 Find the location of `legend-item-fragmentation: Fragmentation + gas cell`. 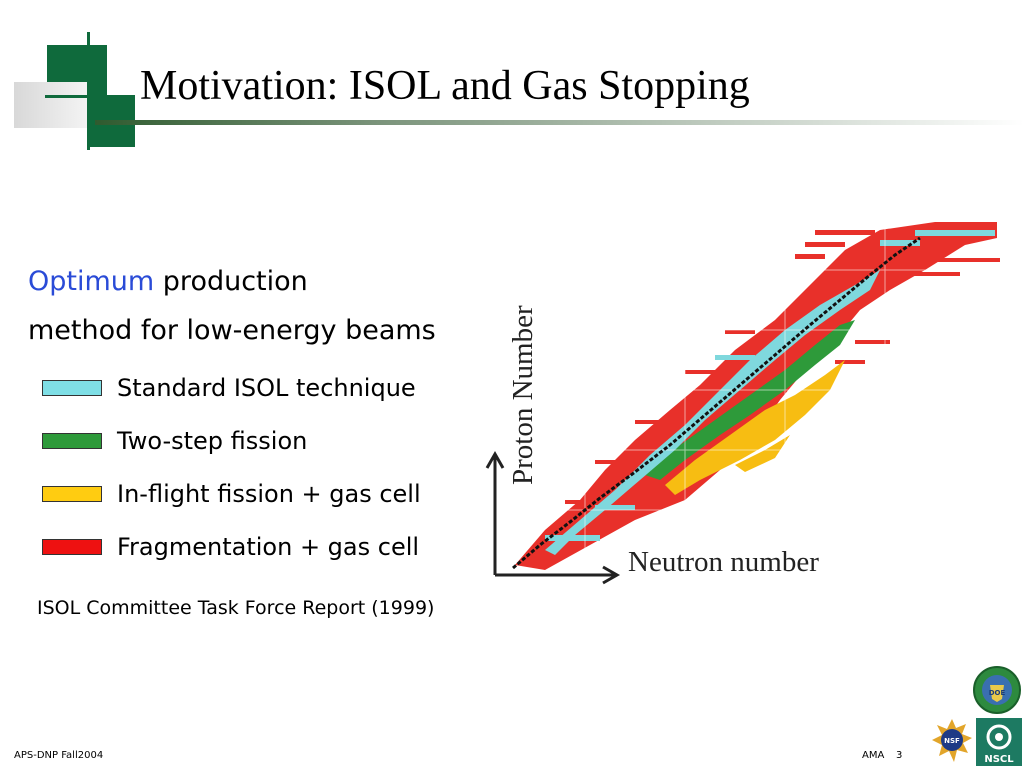

legend-item-fragmentation: Fragmentation + gas cell is located at coordinates (230, 547).